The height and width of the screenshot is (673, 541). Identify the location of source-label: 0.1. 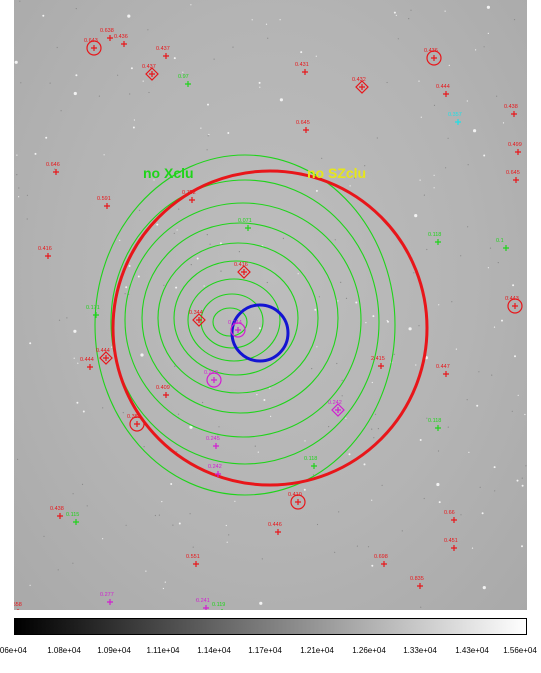
(500, 241).